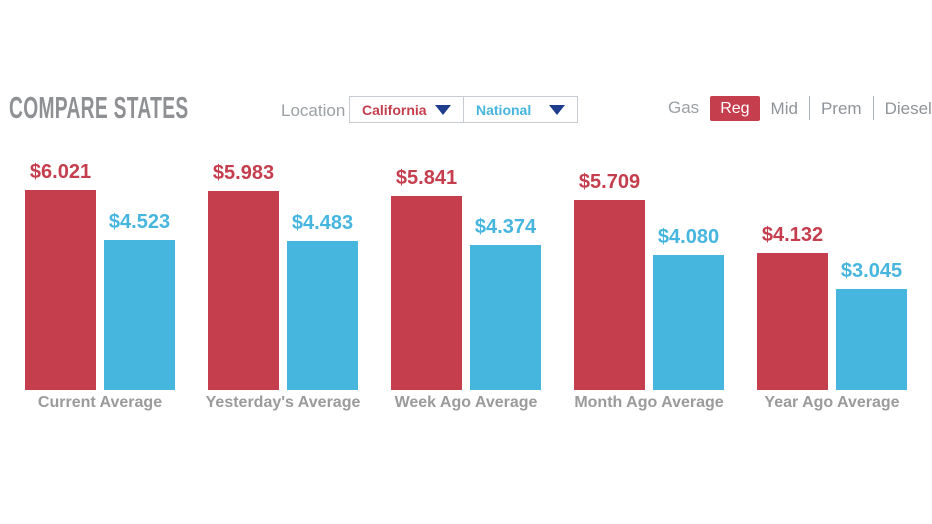 The width and height of the screenshot is (932, 524). Describe the element at coordinates (735, 108) in the screenshot. I see `gas-option-reg: Reg` at that location.